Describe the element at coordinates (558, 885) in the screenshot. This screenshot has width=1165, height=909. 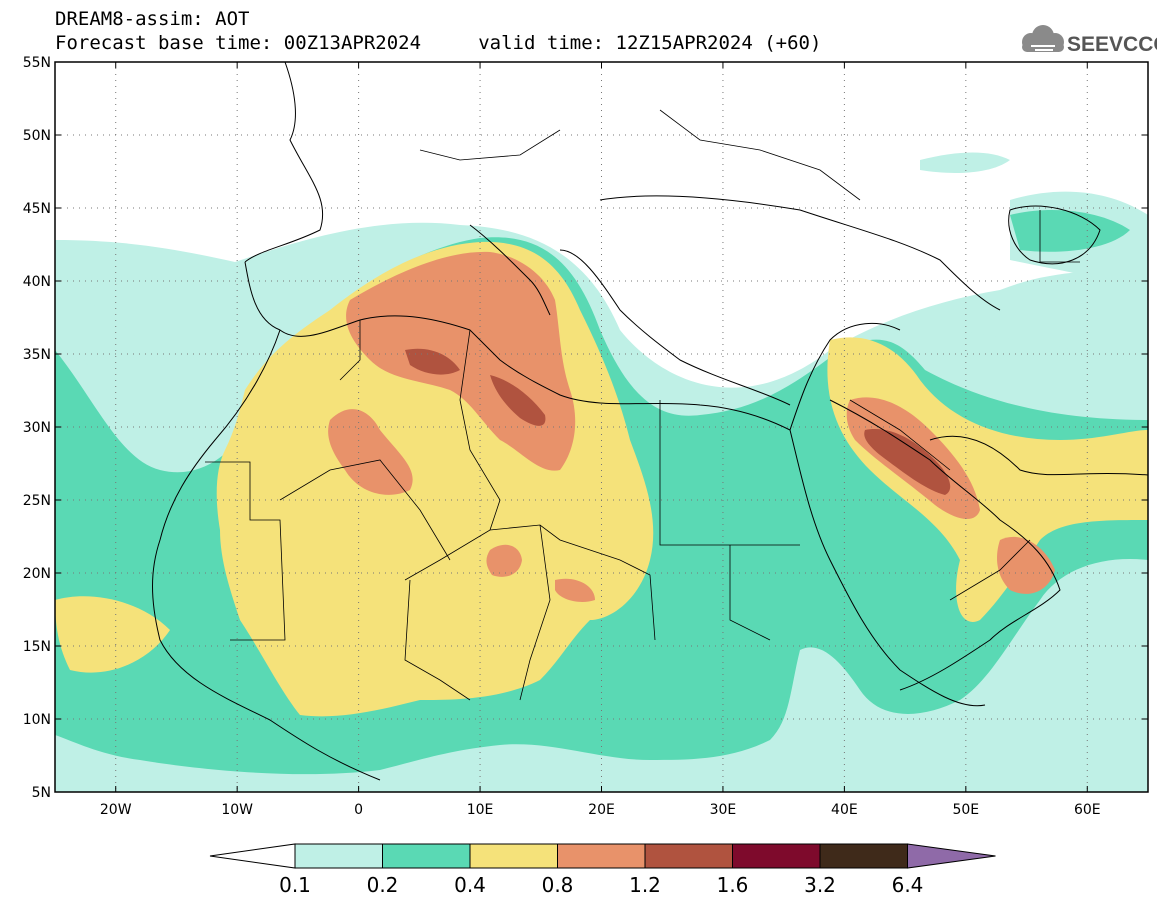
I see `colorbar-level-label: 0.8` at that location.